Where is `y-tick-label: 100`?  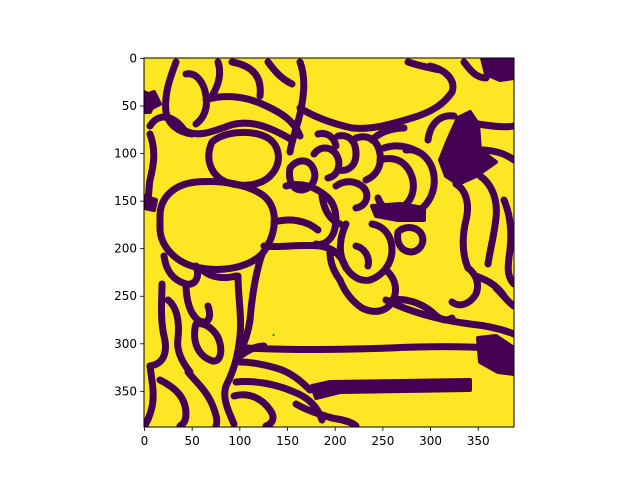
y-tick-label: 100 is located at coordinates (125, 154).